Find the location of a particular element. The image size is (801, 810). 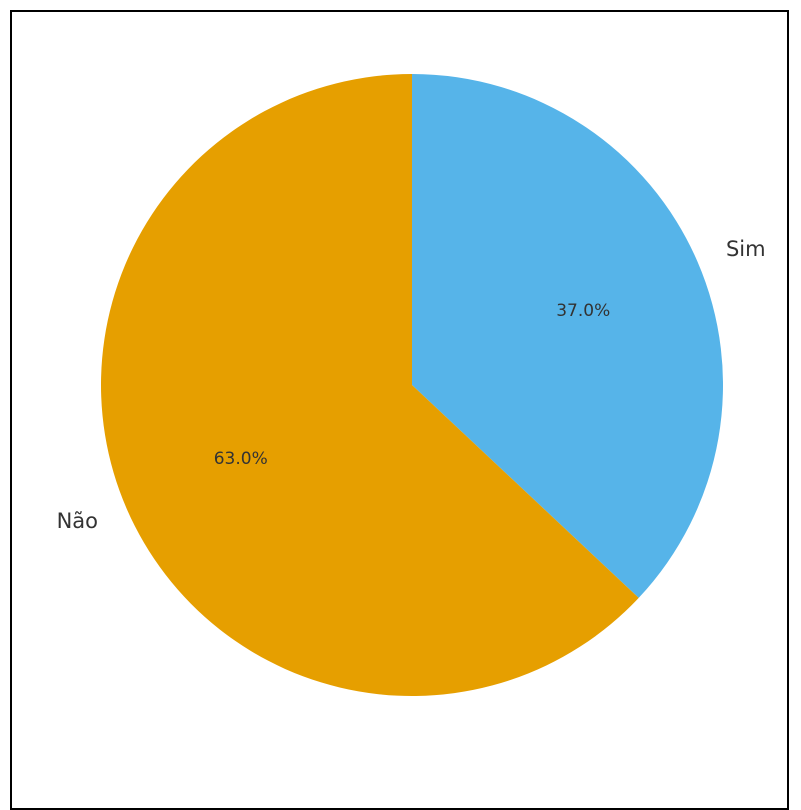

slice-label: Não is located at coordinates (77, 521).